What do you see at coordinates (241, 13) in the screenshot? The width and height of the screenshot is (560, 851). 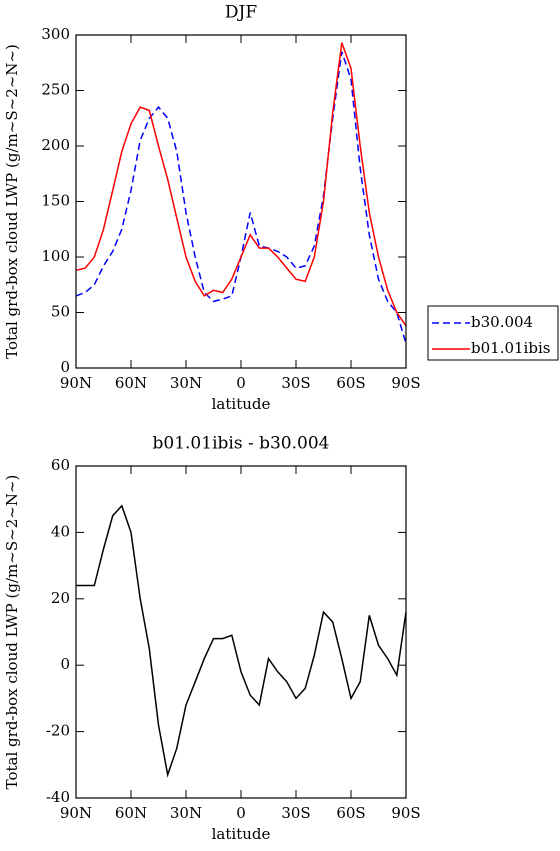 I see `chart-title: DJF` at bounding box center [241, 13].